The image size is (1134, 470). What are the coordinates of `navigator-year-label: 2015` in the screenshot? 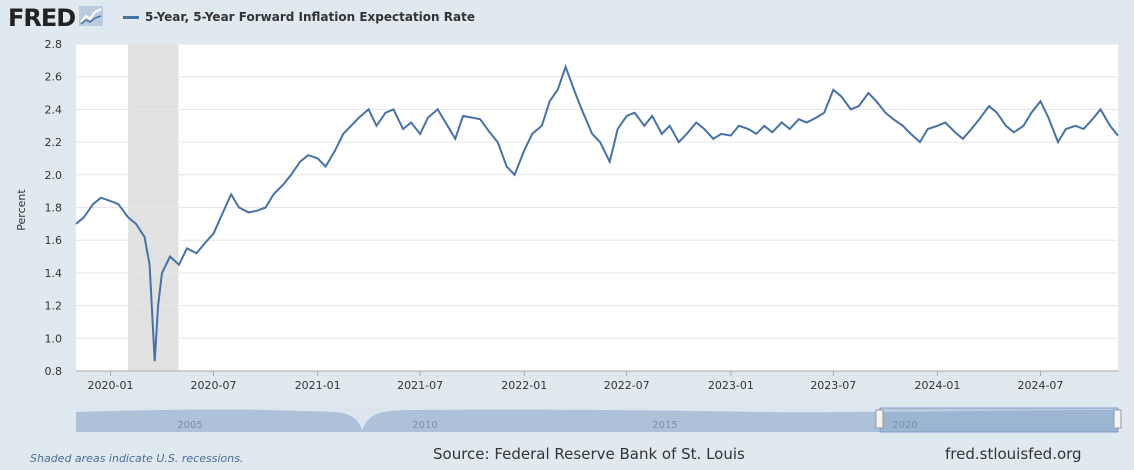 It's located at (664, 425).